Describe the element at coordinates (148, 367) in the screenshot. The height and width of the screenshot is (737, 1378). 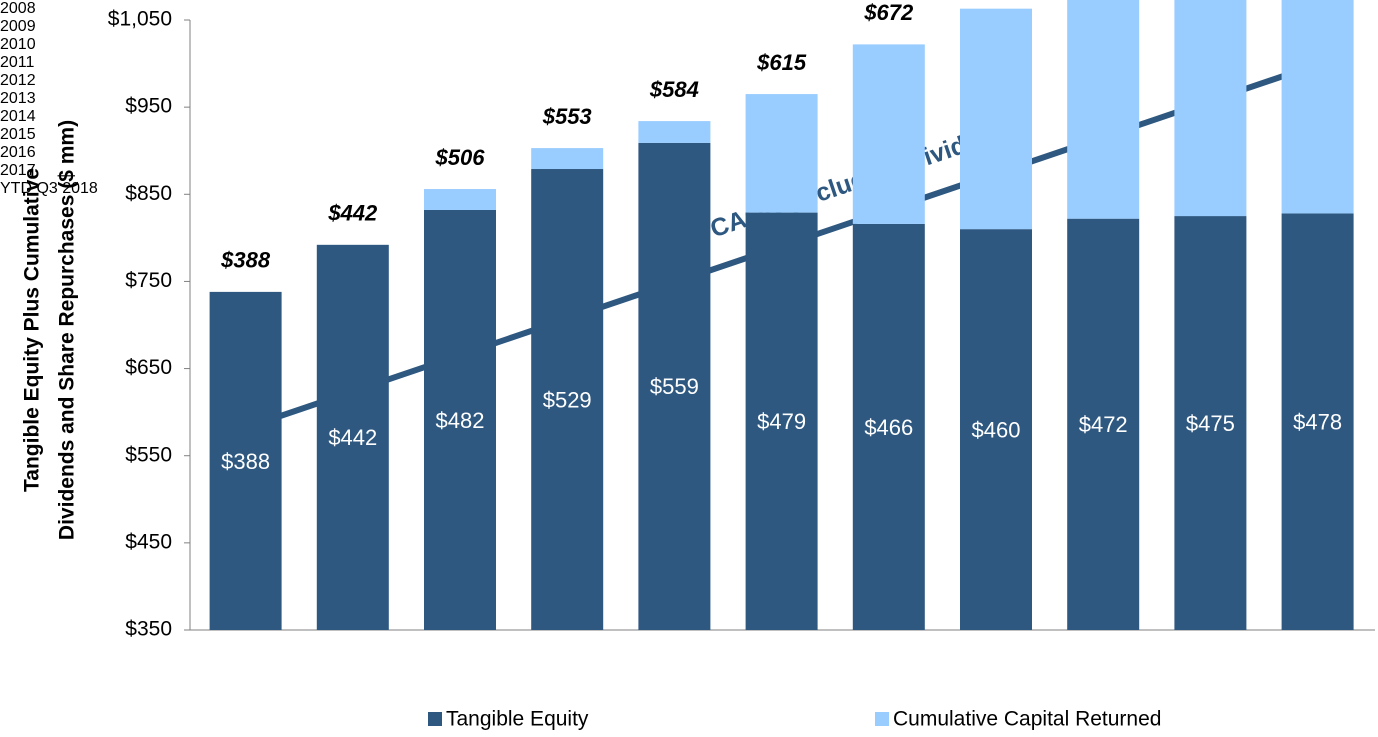
I see `y-tick-label: $650` at that location.